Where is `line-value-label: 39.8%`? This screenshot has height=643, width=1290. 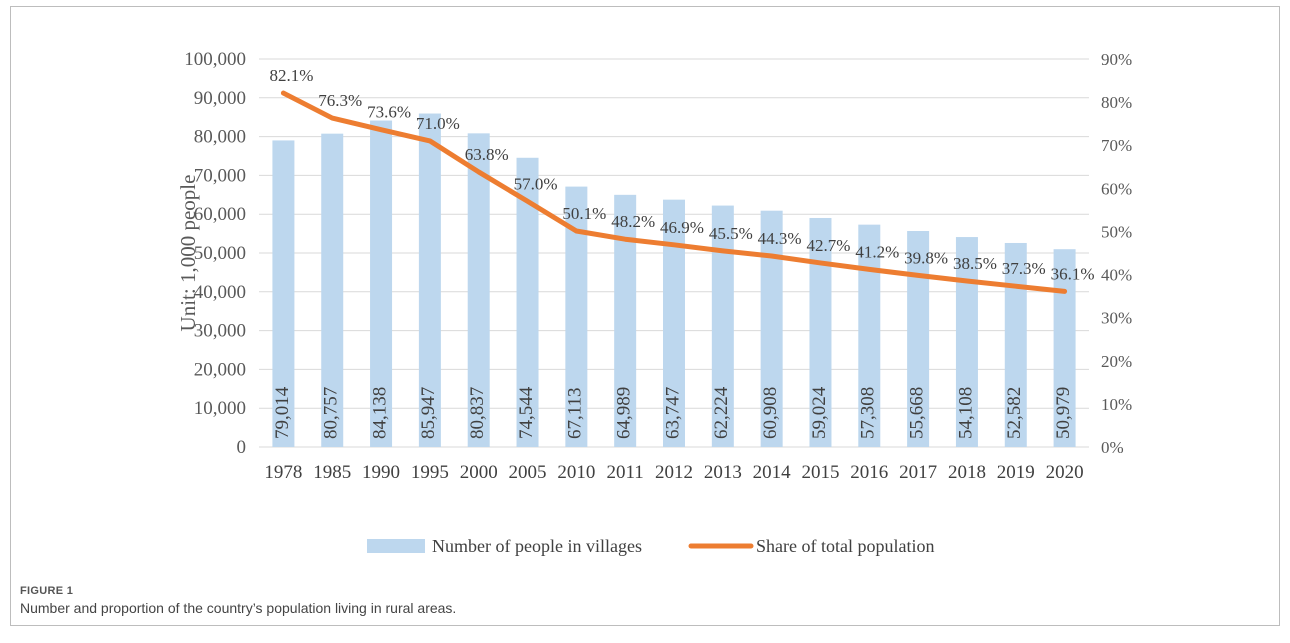 line-value-label: 39.8% is located at coordinates (926, 257).